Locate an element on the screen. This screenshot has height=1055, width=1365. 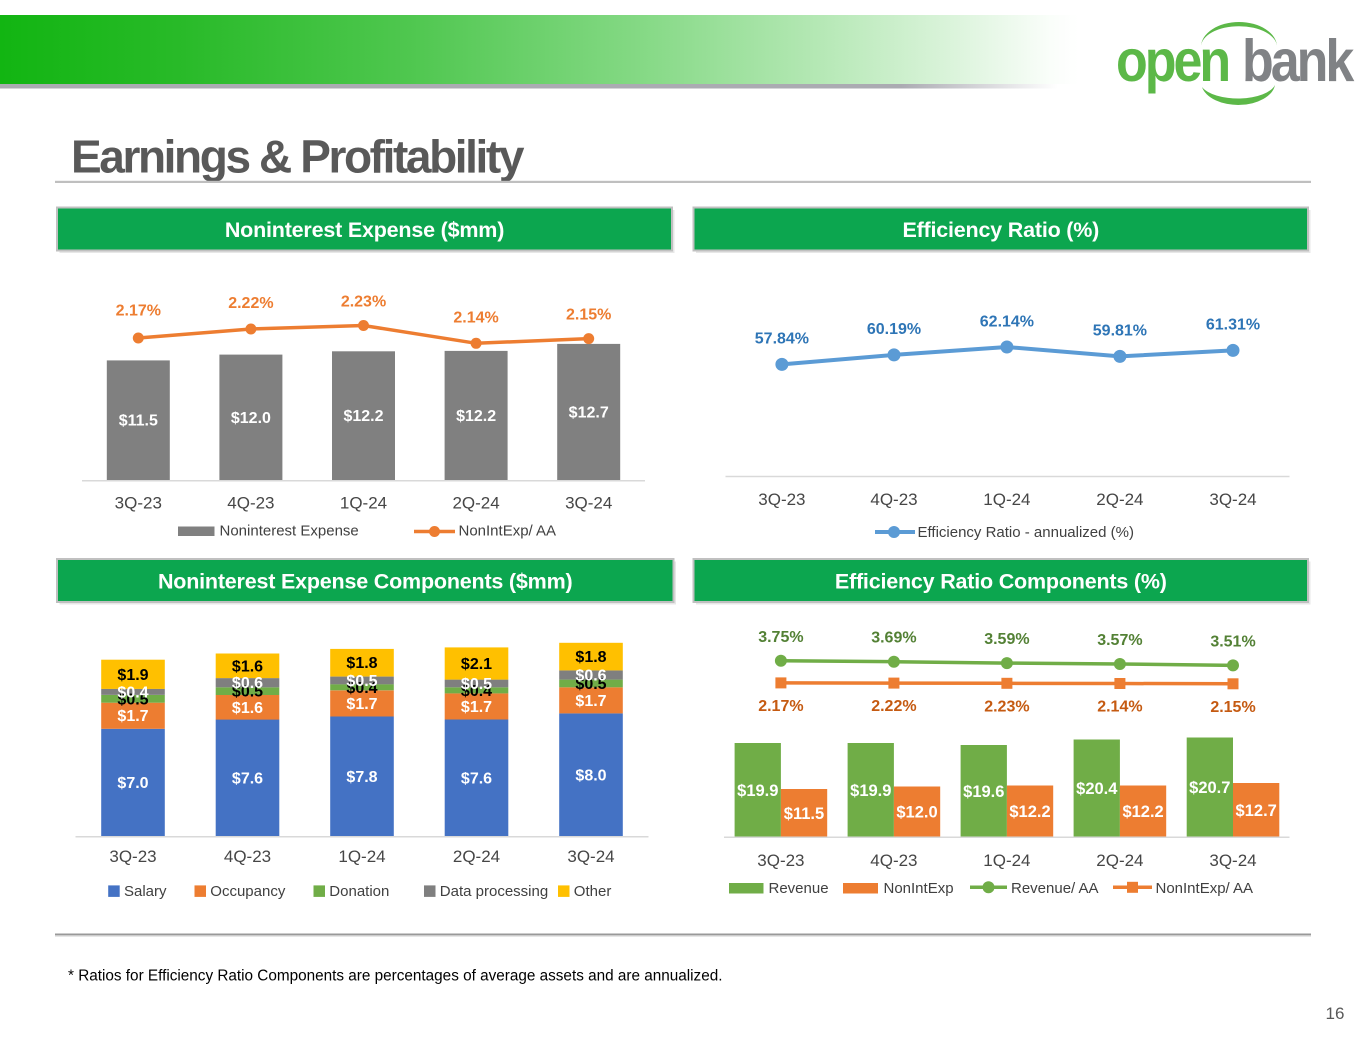
svg-text: Data processing is located at coordinates (494, 891).